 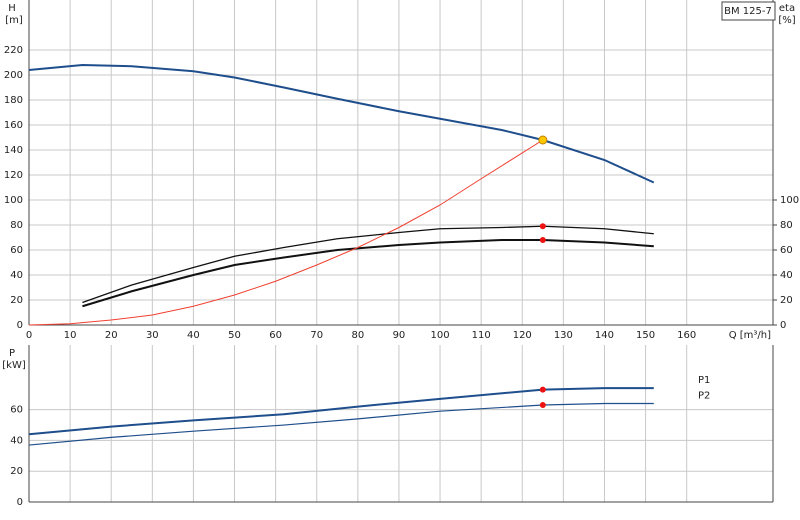 I want to click on y-tick-label: 100, so click(x=13, y=200).